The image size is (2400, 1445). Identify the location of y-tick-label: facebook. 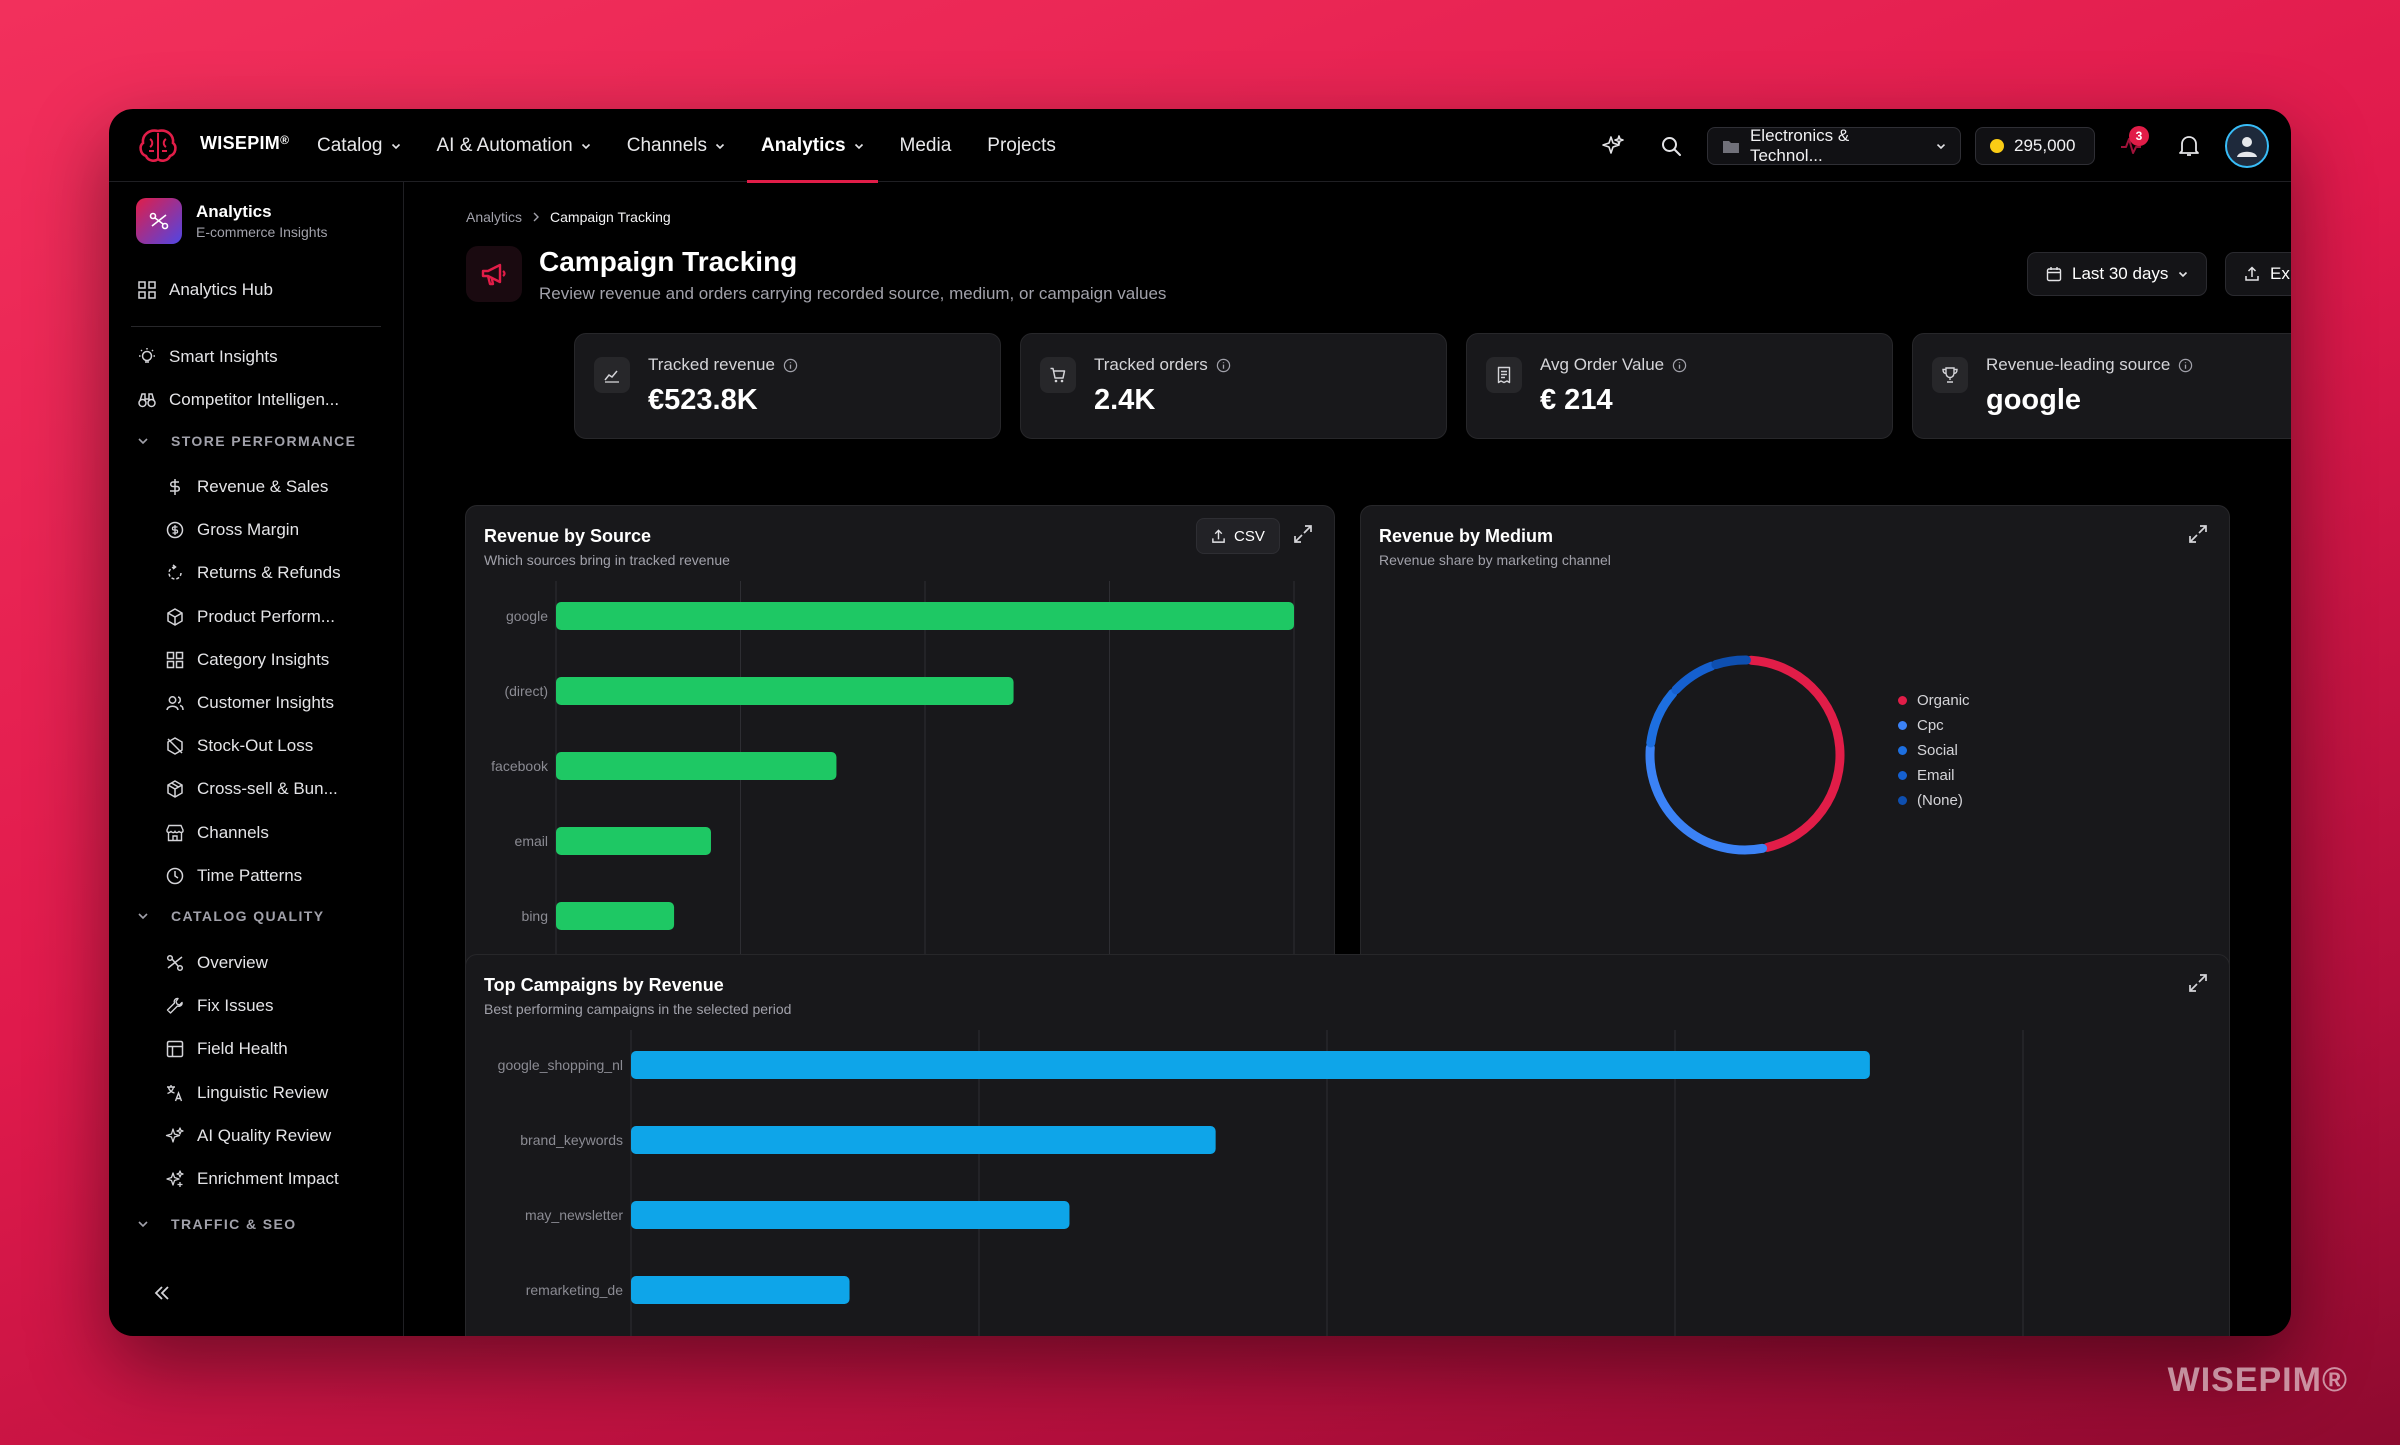
(520, 766).